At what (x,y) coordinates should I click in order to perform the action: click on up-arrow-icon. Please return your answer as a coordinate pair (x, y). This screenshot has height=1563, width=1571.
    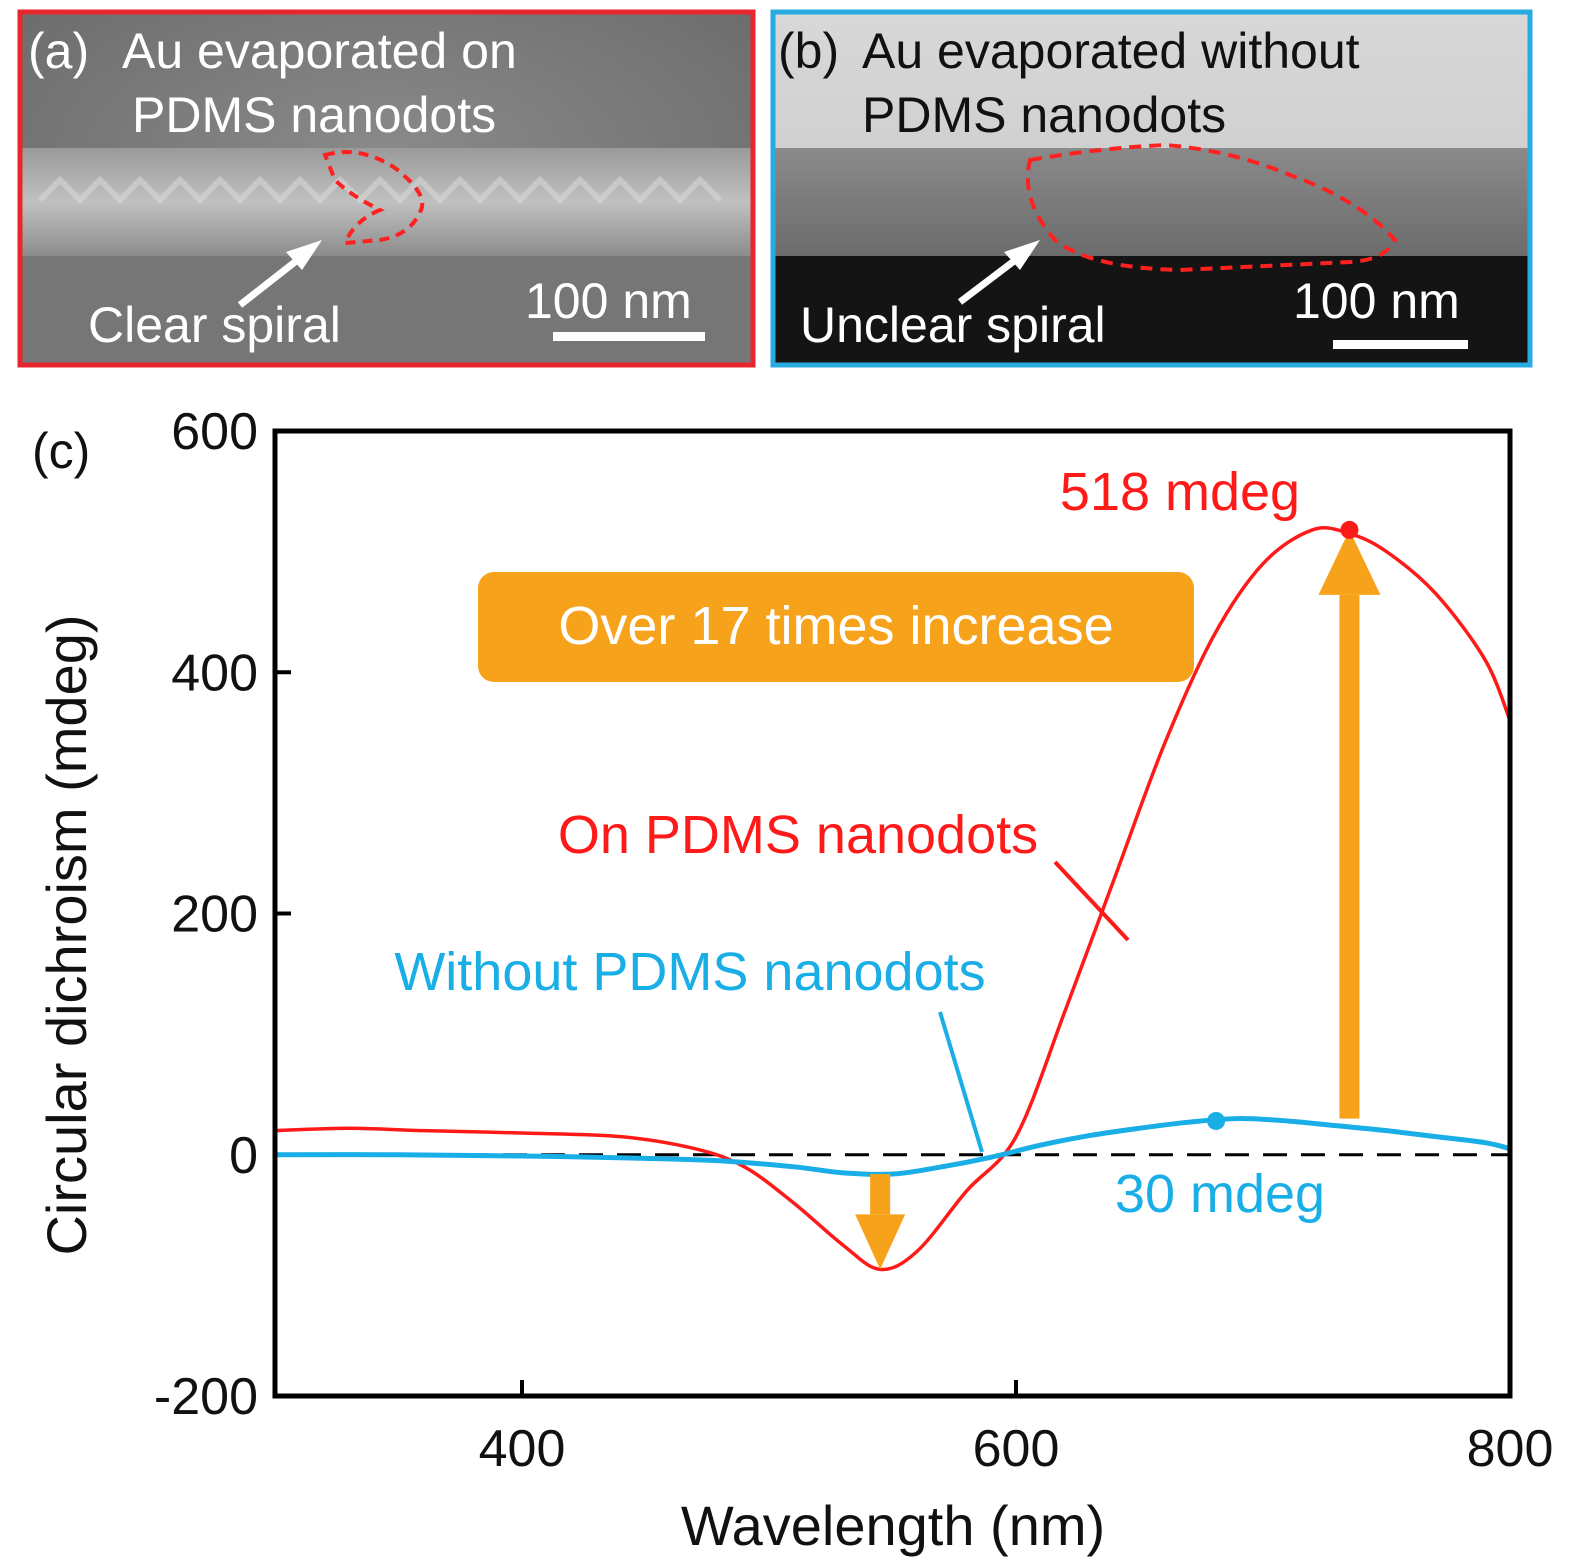
    Looking at the image, I should click on (1349, 824).